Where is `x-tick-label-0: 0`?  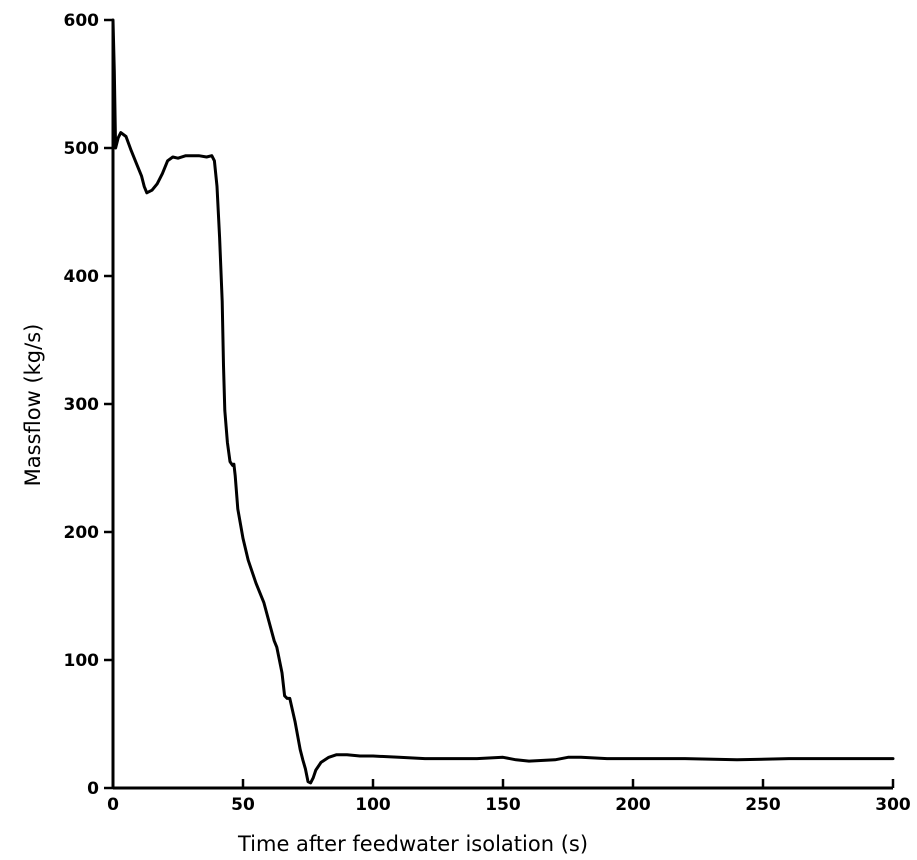
x-tick-label-0: 0 is located at coordinates (113, 805).